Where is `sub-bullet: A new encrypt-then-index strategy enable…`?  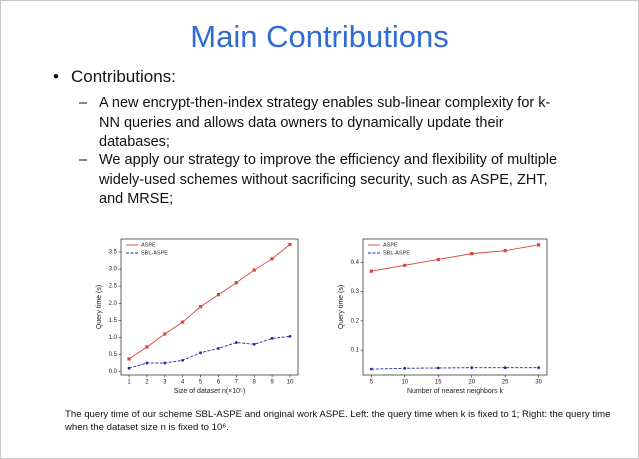 sub-bullet: A new encrypt-then-index strategy enable… is located at coordinates (324, 123).